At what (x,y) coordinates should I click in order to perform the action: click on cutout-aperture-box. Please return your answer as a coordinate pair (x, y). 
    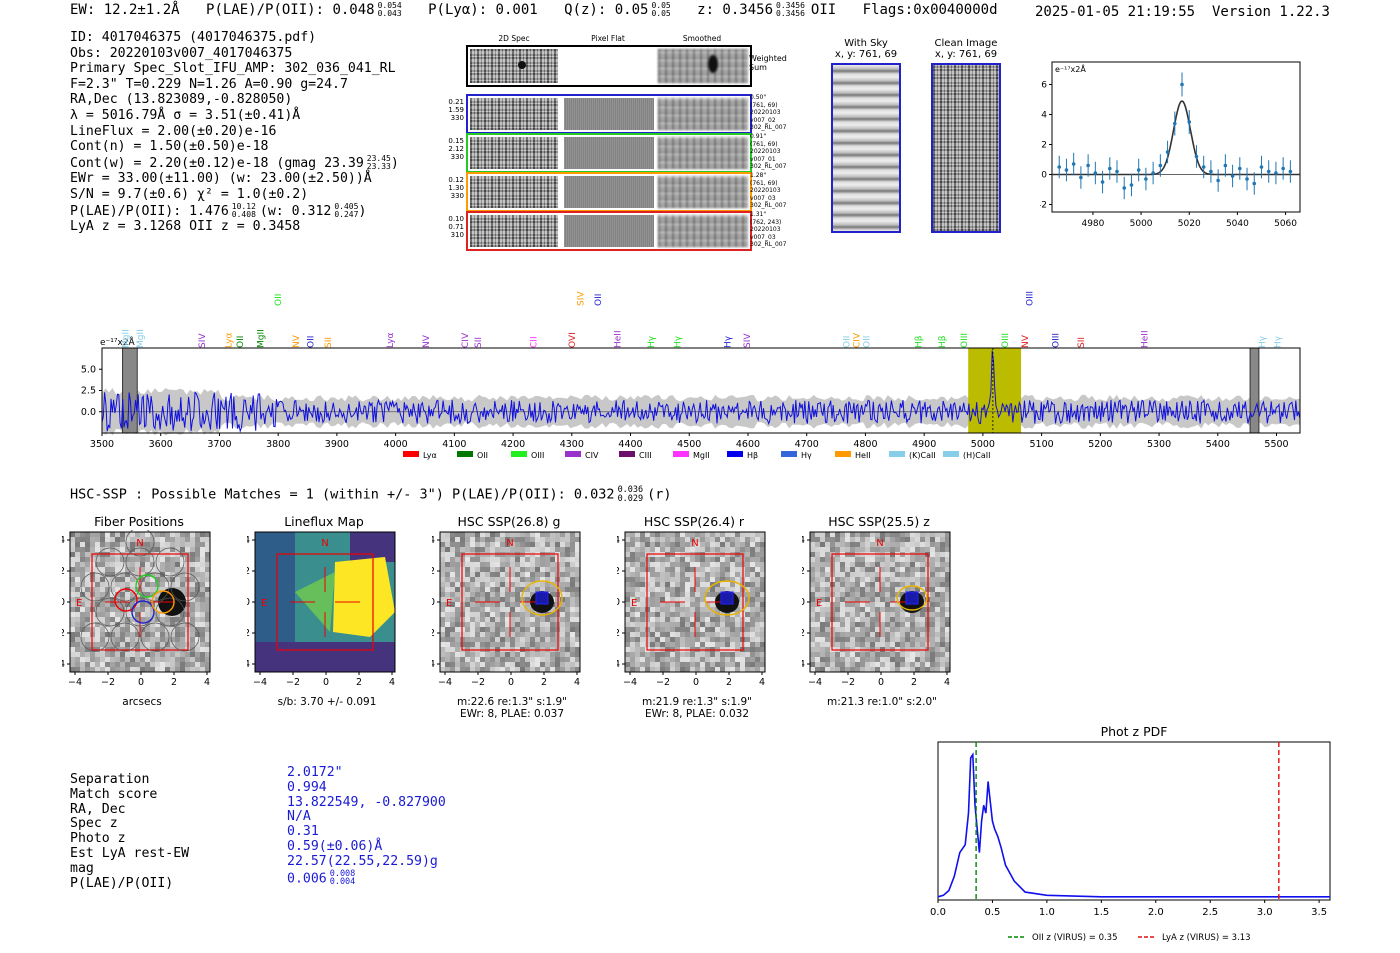
    Looking at the image, I should click on (140, 602).